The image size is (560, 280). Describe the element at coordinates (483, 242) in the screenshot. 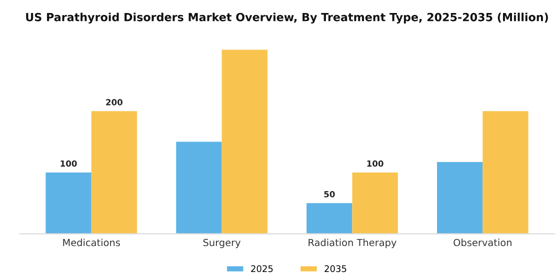

I see `x-tick-label: Observation` at that location.